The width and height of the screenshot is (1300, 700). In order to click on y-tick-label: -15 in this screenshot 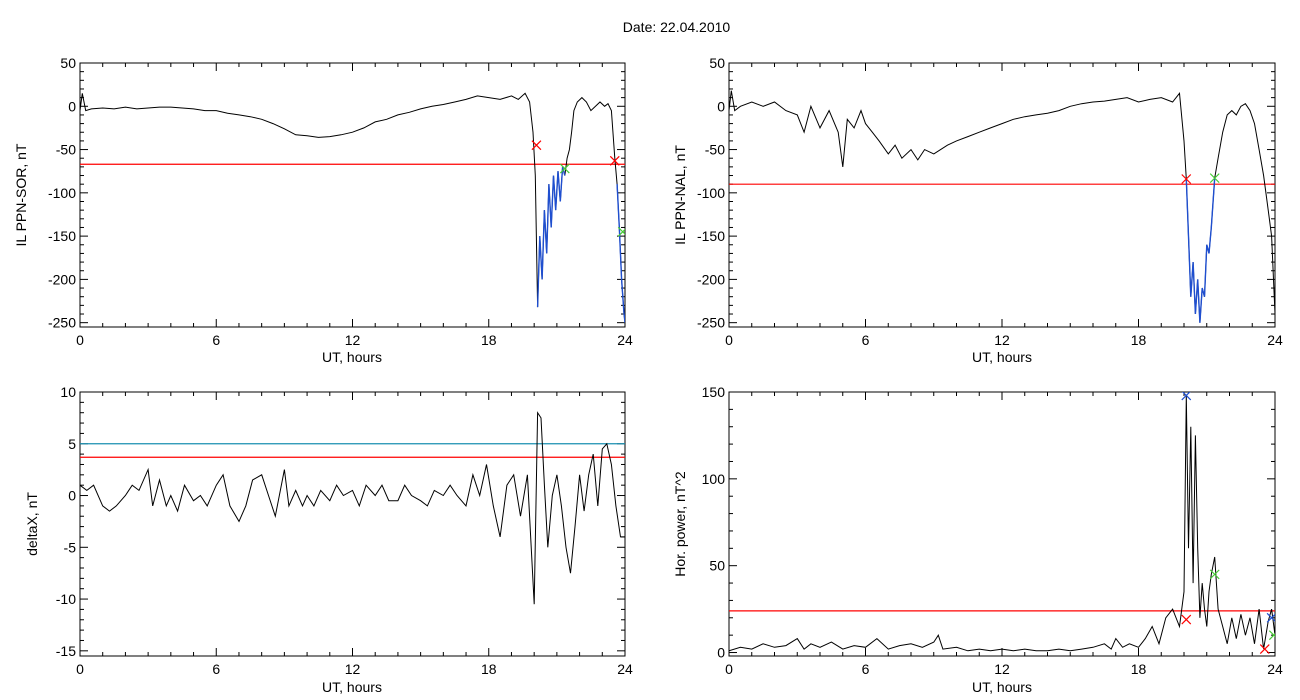, I will do `click(66, 651)`.